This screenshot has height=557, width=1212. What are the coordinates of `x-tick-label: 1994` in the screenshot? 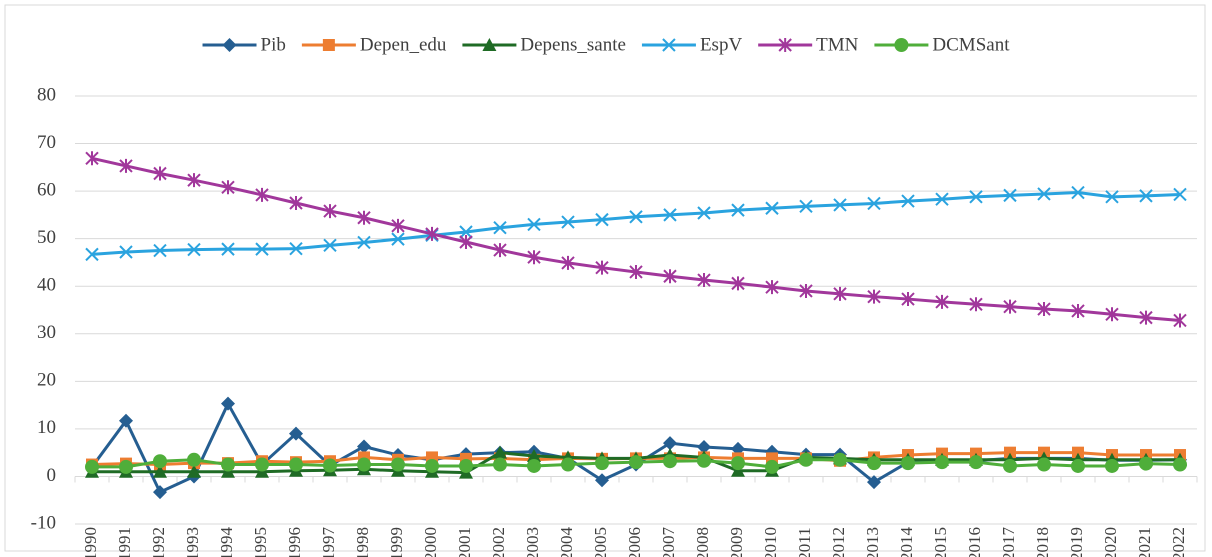 It's located at (226, 542).